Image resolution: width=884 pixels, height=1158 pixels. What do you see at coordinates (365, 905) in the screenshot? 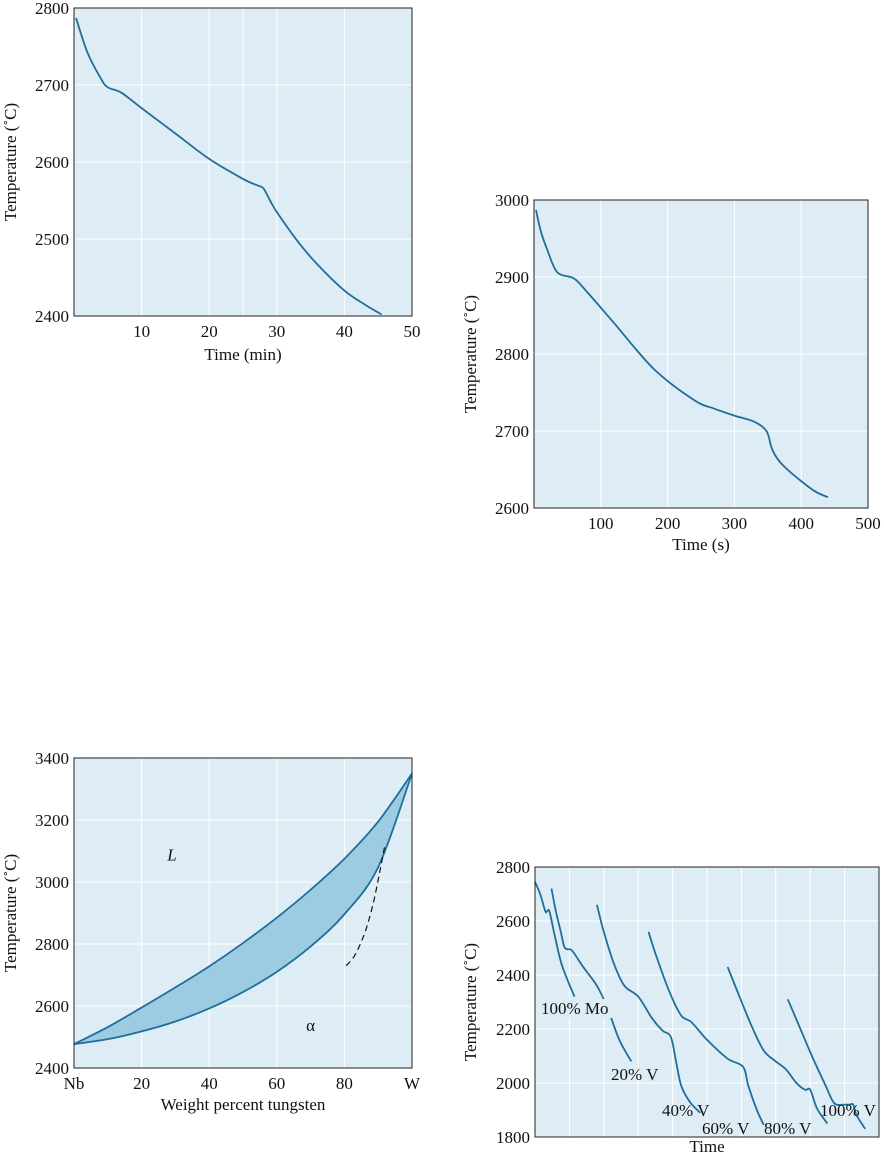
I see `dashed-line` at bounding box center [365, 905].